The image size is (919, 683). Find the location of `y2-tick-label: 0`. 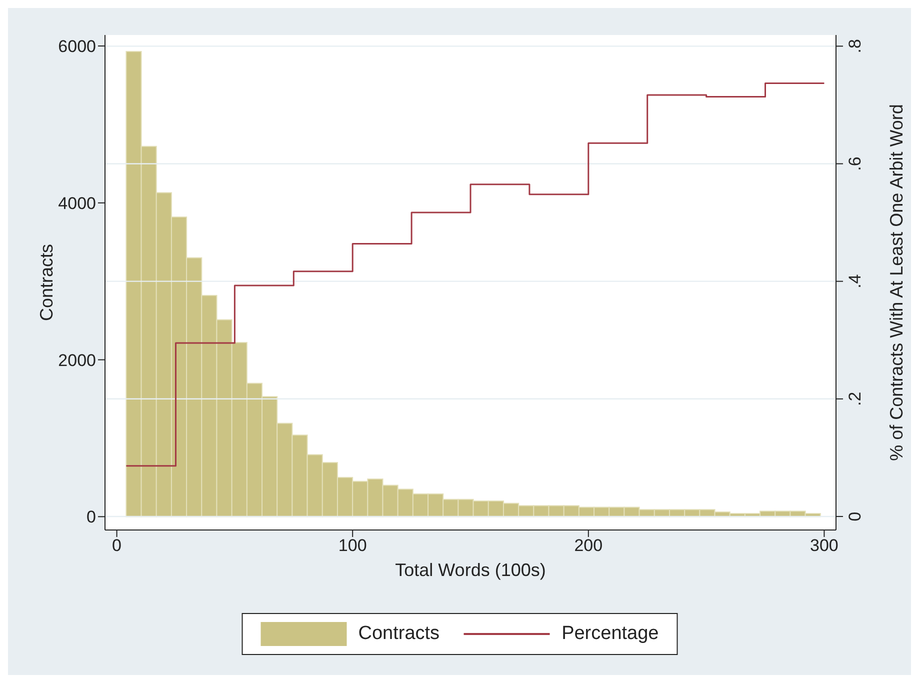

y2-tick-label: 0 is located at coordinates (855, 517).